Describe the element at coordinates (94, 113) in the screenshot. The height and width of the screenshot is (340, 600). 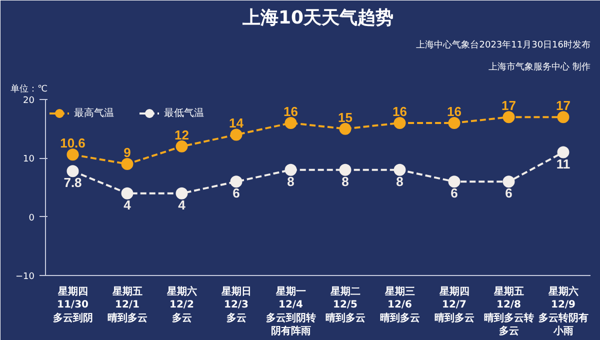
I see `legend-label: 最高气温` at that location.